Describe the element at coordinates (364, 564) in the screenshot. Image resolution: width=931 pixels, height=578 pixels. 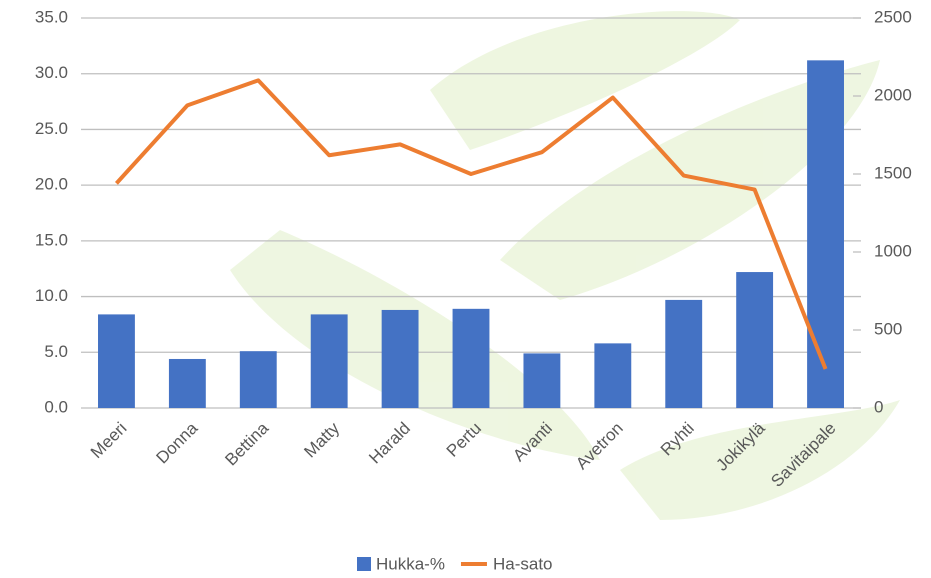
I see `legend-swatch` at that location.